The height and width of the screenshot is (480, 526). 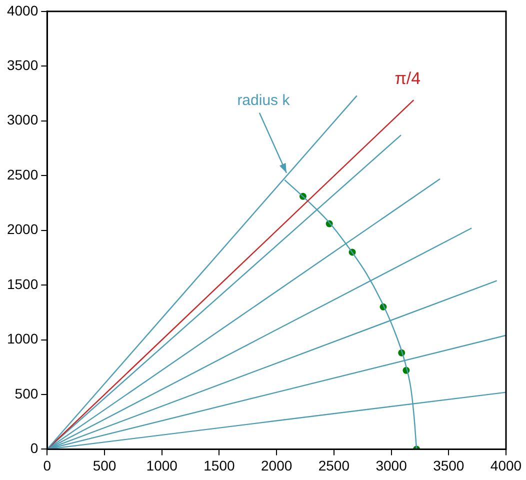 I want to click on x-tick-label: 2000, so click(x=276, y=465).